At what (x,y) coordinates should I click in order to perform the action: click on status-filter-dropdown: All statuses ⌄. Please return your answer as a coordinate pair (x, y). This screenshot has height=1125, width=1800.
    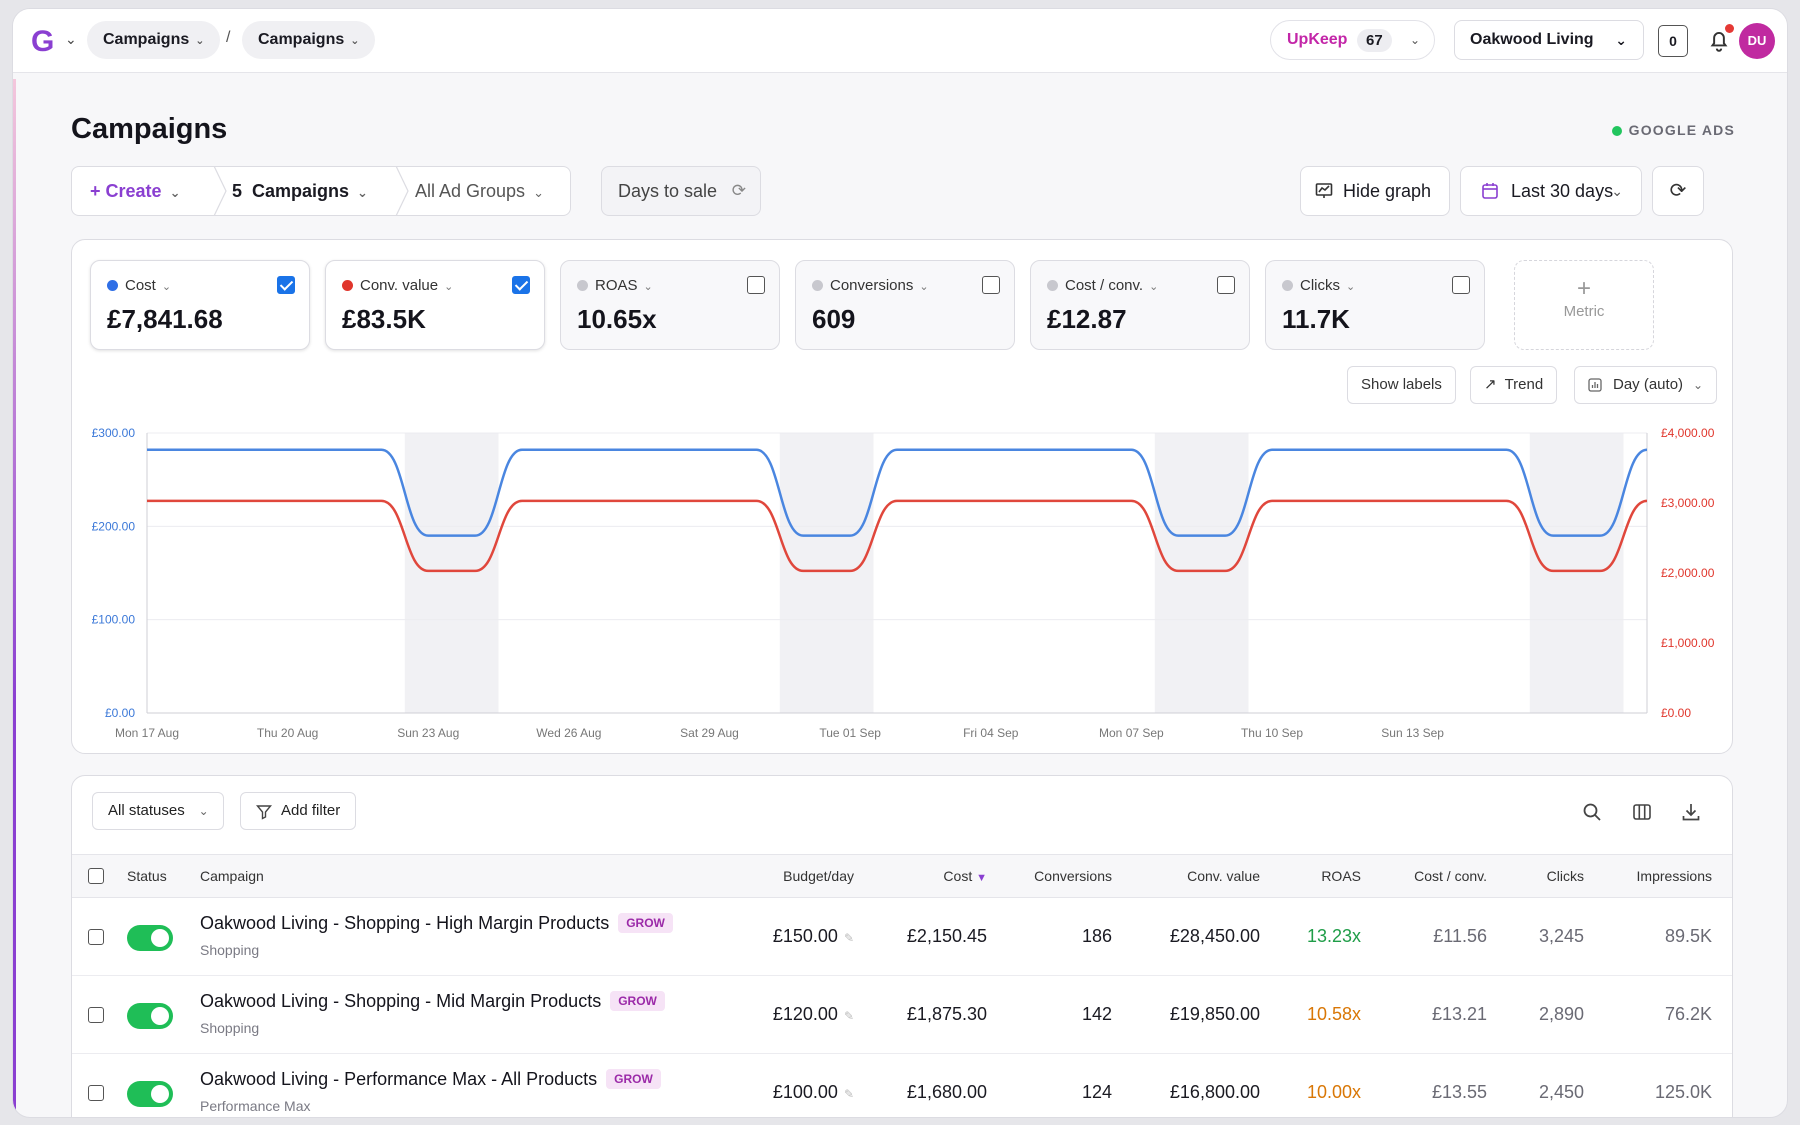
    Looking at the image, I should click on (158, 811).